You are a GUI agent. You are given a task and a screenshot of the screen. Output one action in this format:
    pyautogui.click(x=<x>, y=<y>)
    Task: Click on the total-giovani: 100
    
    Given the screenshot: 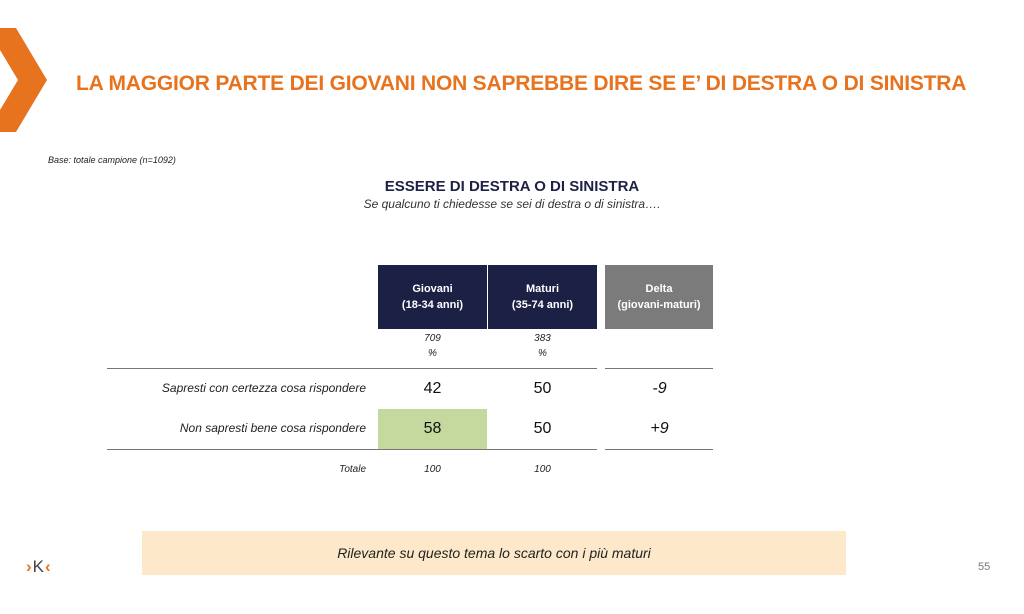 What is the action you would take?
    pyautogui.click(x=432, y=469)
    